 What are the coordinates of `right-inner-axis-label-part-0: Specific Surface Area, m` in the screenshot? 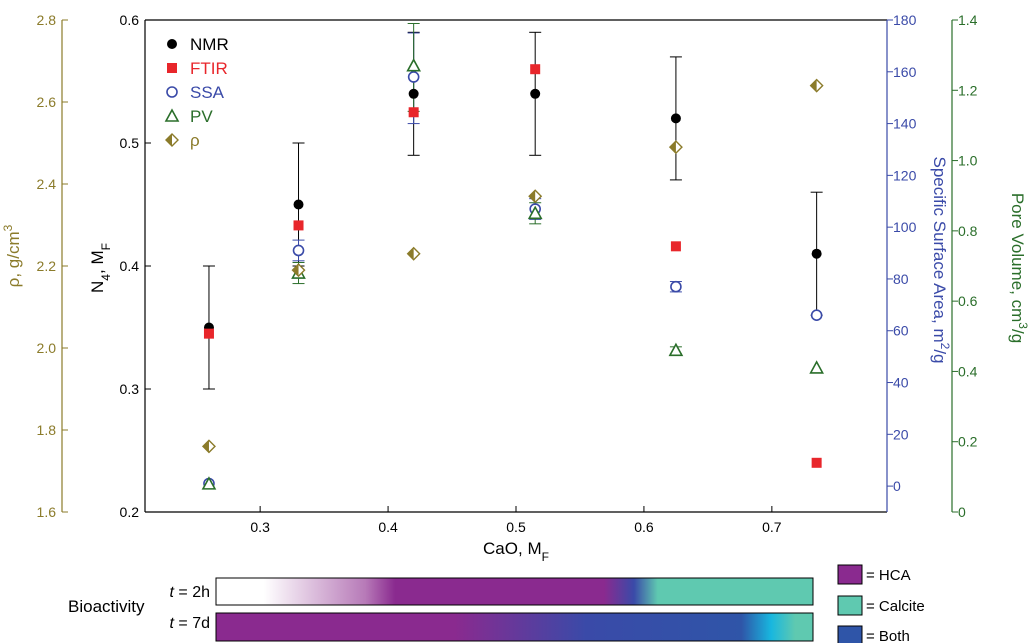 It's located at (939, 249).